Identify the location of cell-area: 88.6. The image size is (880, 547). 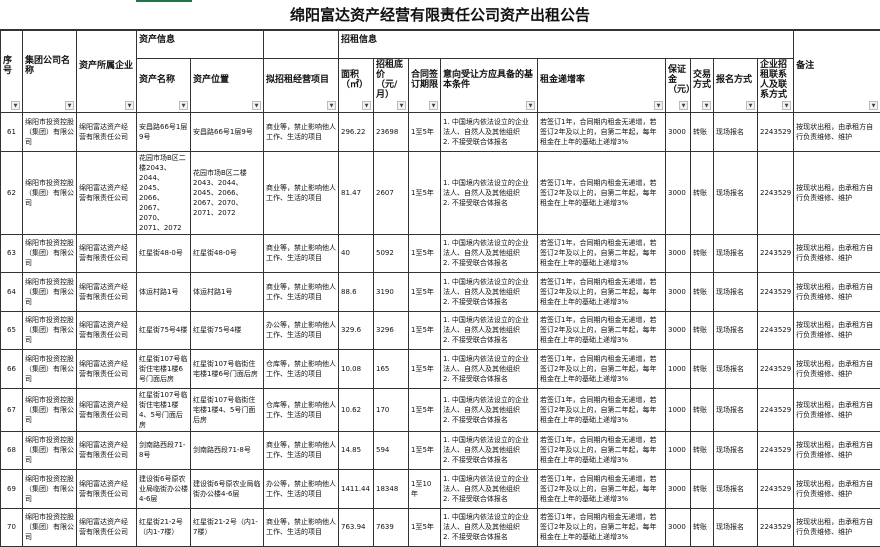
(356, 292).